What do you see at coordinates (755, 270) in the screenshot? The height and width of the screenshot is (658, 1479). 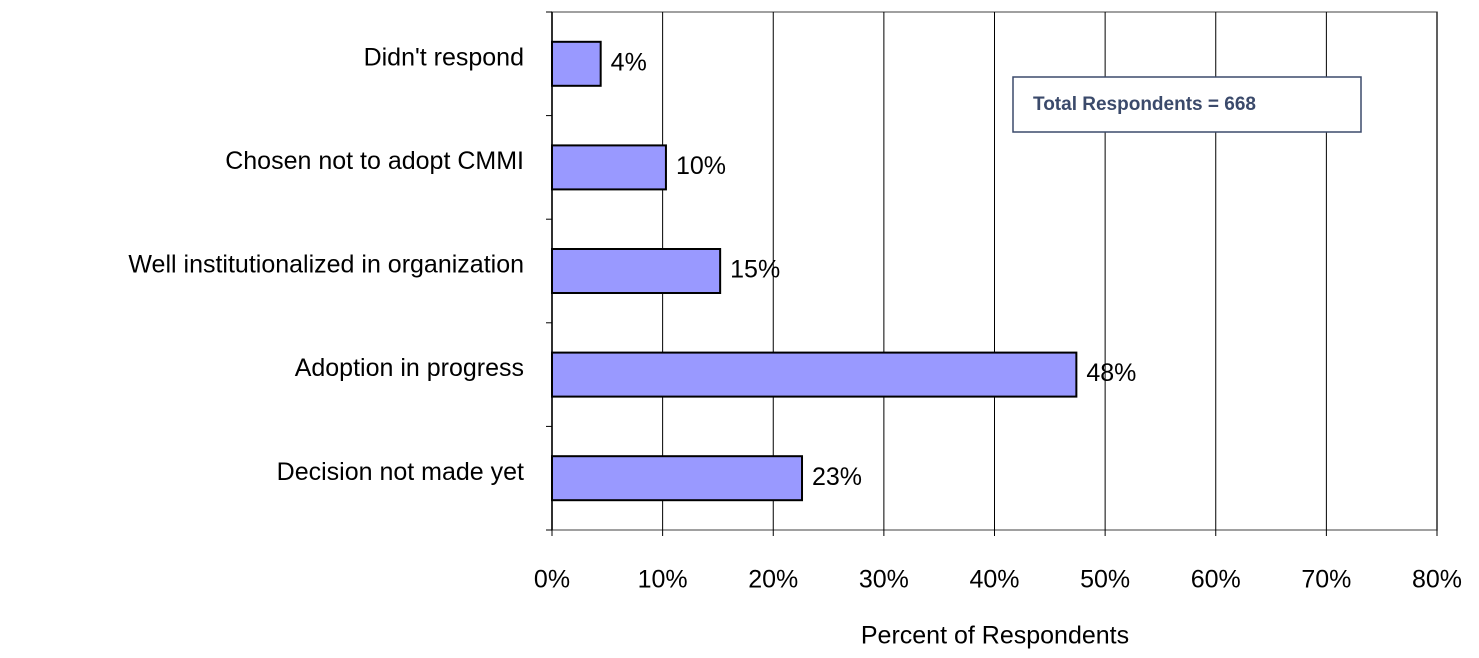 I see `data-label: 15%` at bounding box center [755, 270].